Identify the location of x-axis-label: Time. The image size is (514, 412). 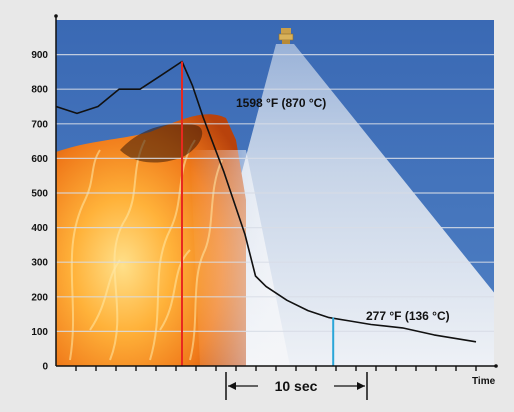
(484, 381).